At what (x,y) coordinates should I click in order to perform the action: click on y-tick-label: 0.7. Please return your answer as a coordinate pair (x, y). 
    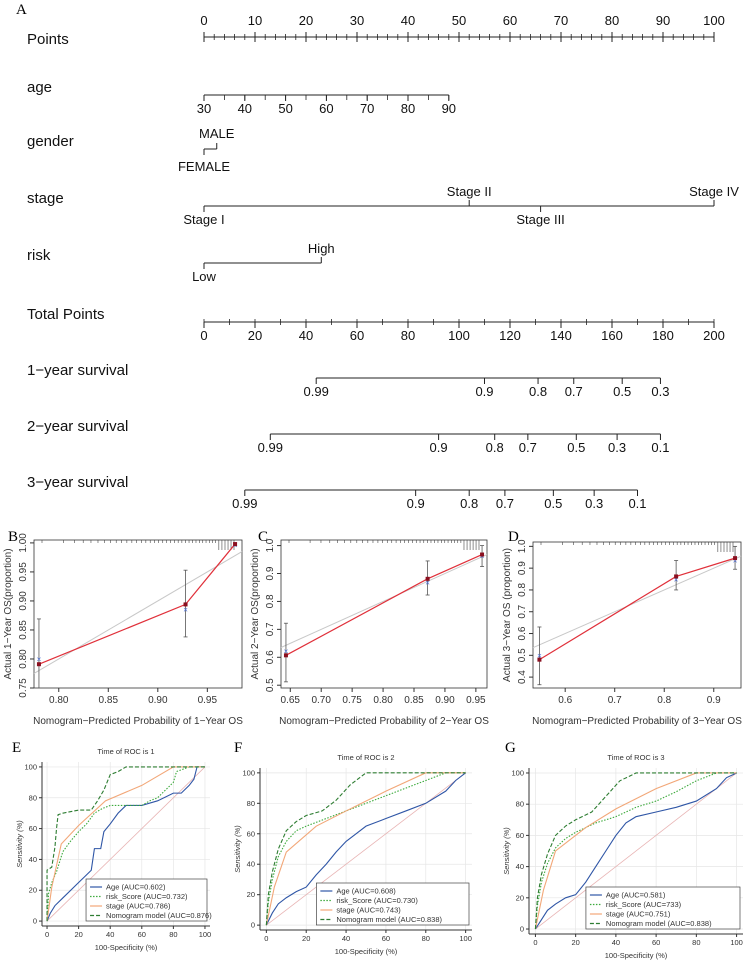
    Looking at the image, I should click on (270, 629).